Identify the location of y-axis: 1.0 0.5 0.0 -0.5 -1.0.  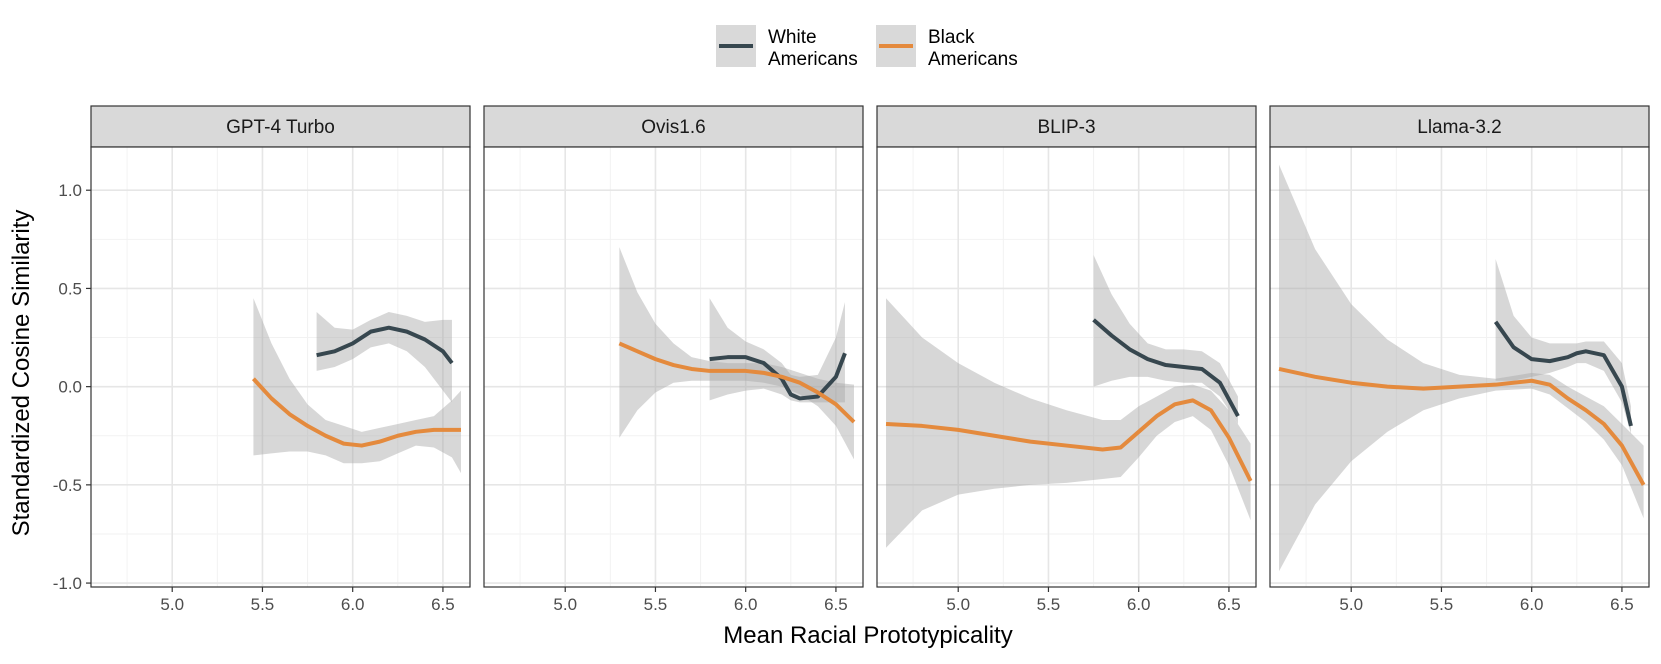
(72, 387).